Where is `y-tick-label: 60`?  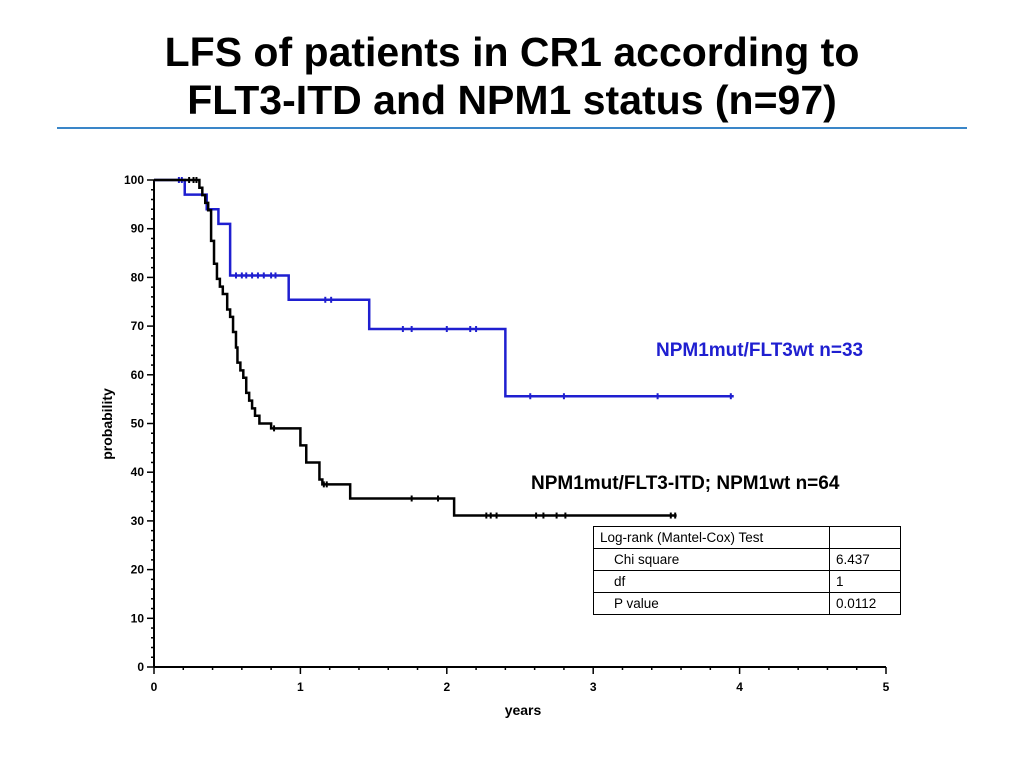
y-tick-label: 60 is located at coordinates (138, 375).